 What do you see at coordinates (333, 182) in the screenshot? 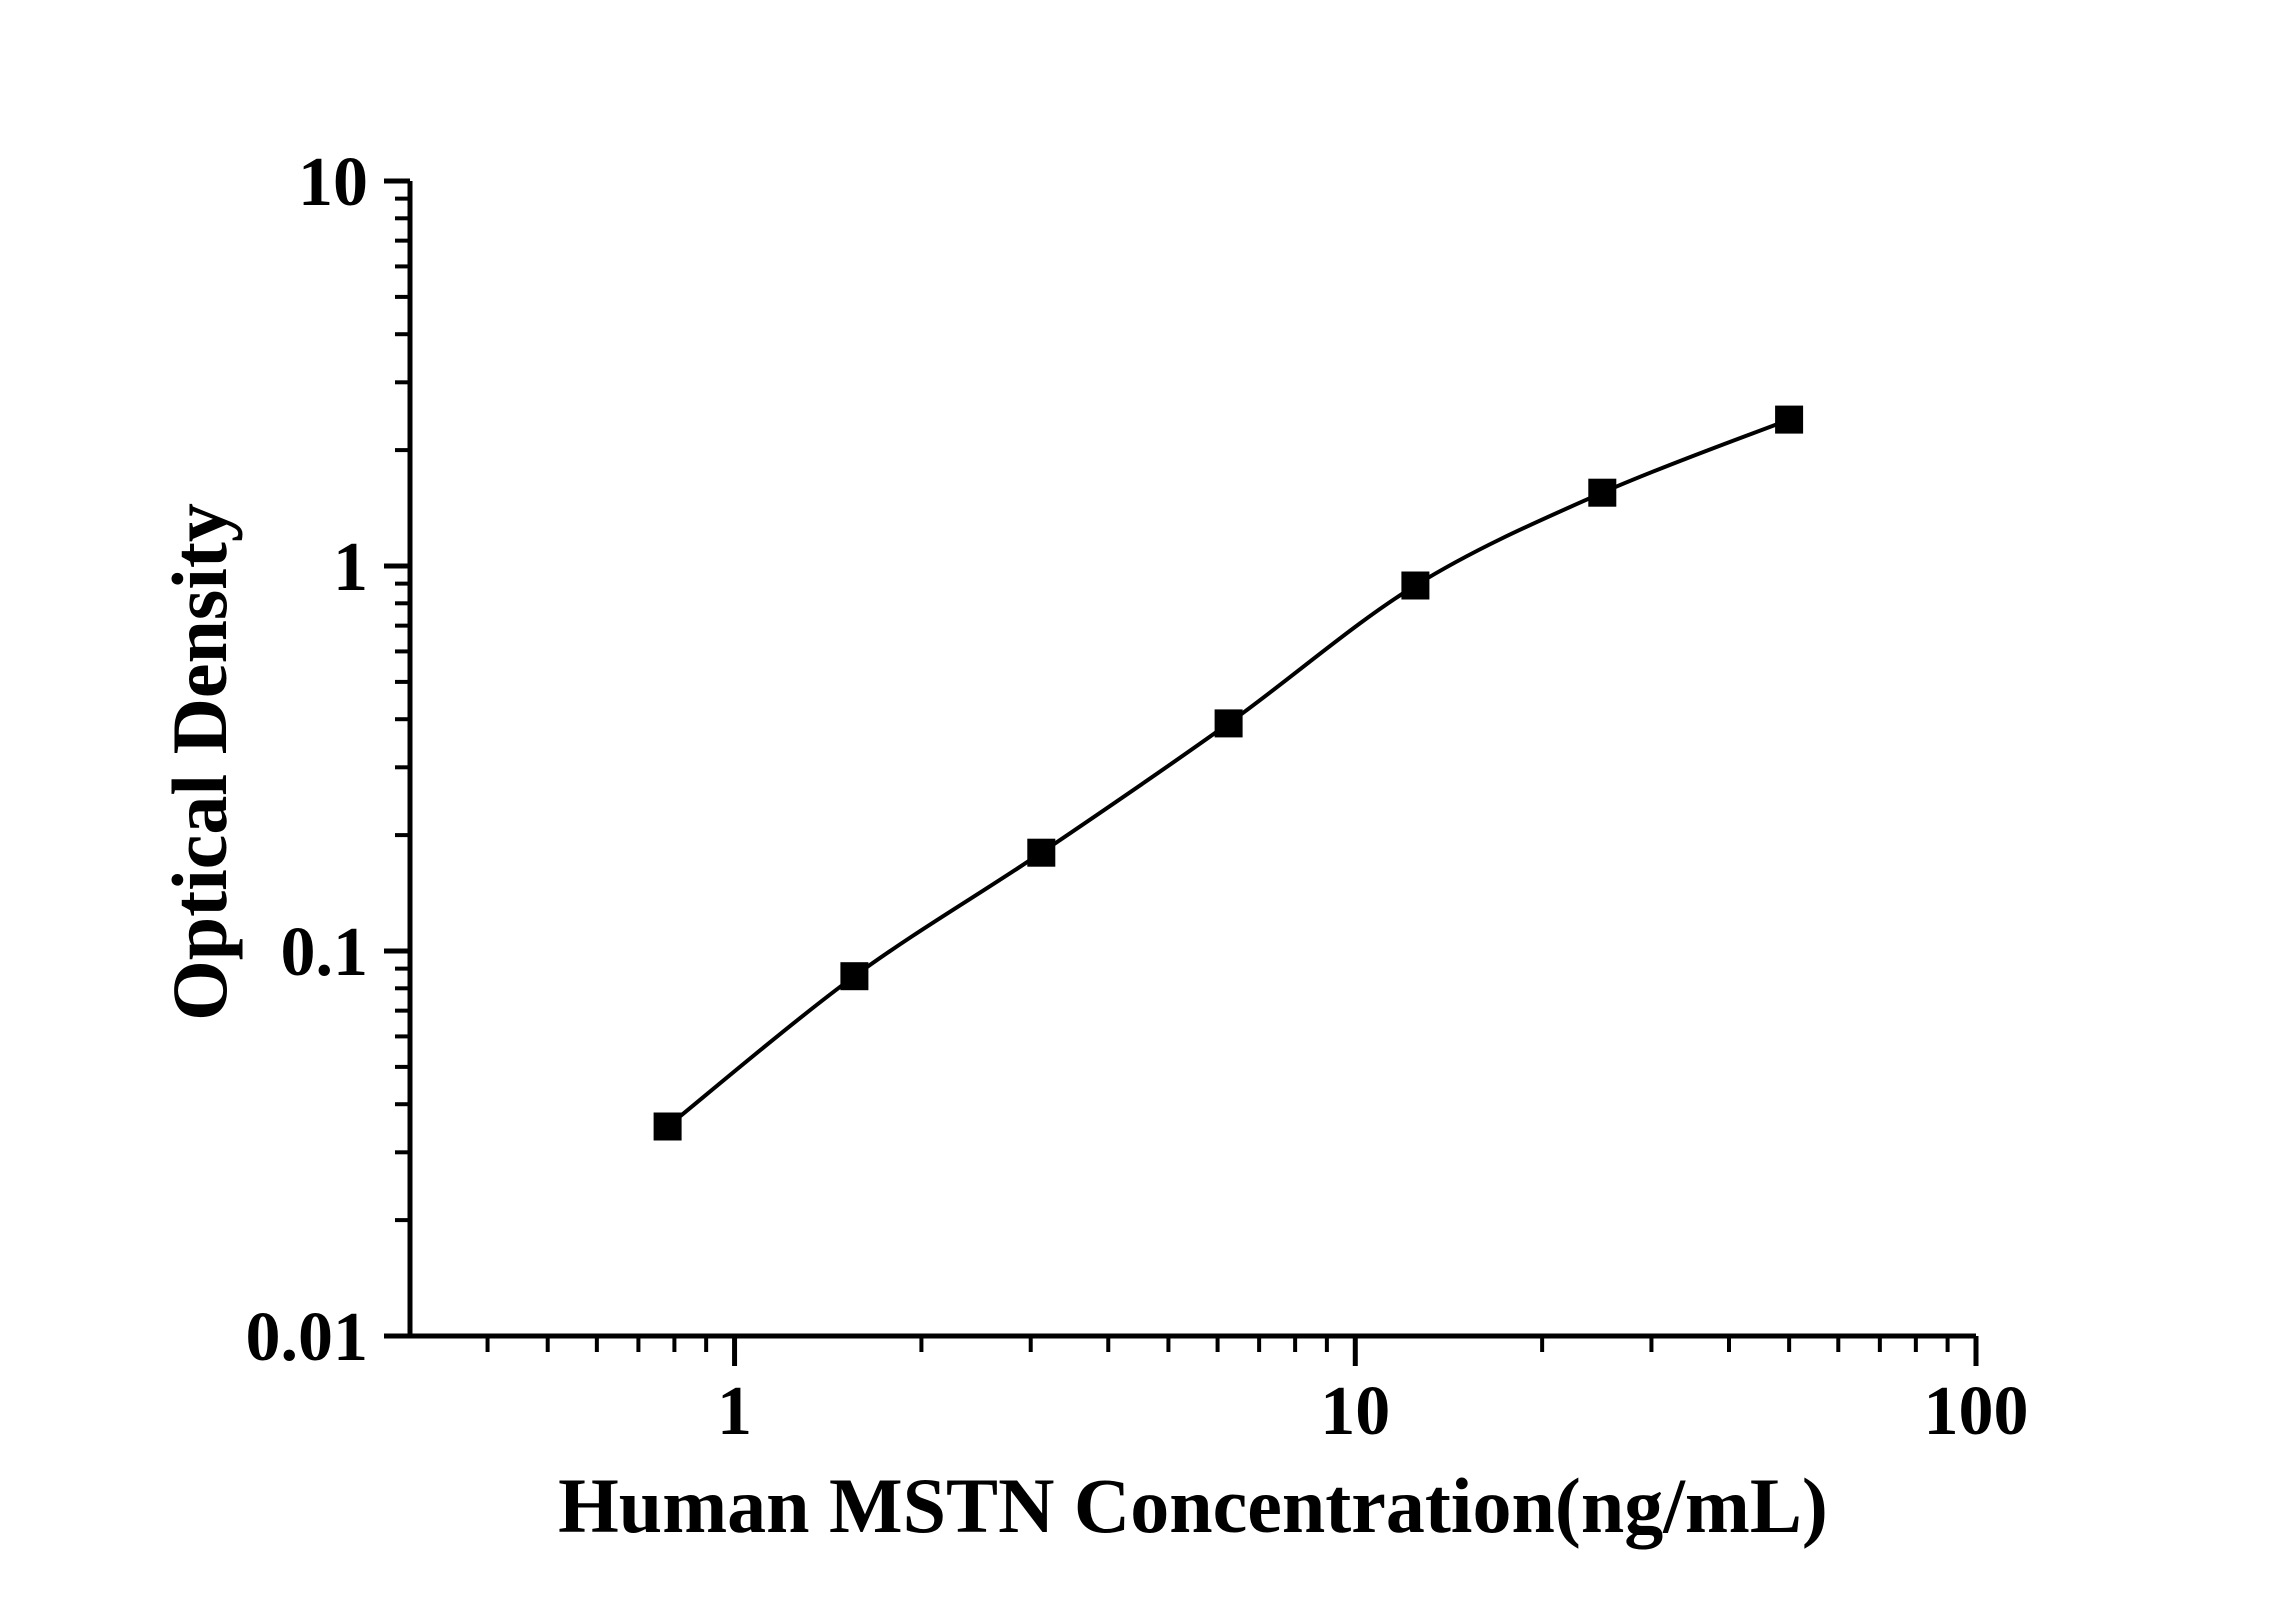
I see `y-axis-tick-label: 10` at bounding box center [333, 182].